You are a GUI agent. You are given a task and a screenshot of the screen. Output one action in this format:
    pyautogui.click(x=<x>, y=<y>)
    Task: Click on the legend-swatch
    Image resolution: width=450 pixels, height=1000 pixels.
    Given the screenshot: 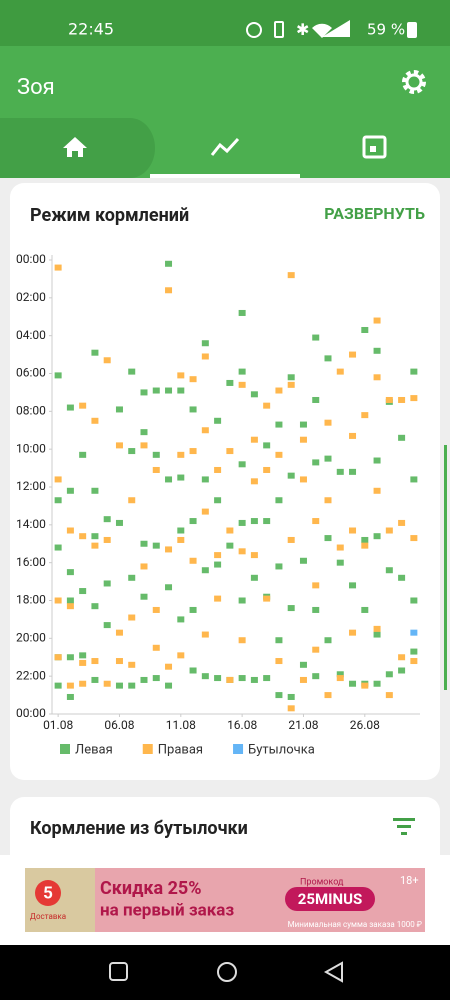 What is the action you would take?
    pyautogui.click(x=65, y=749)
    